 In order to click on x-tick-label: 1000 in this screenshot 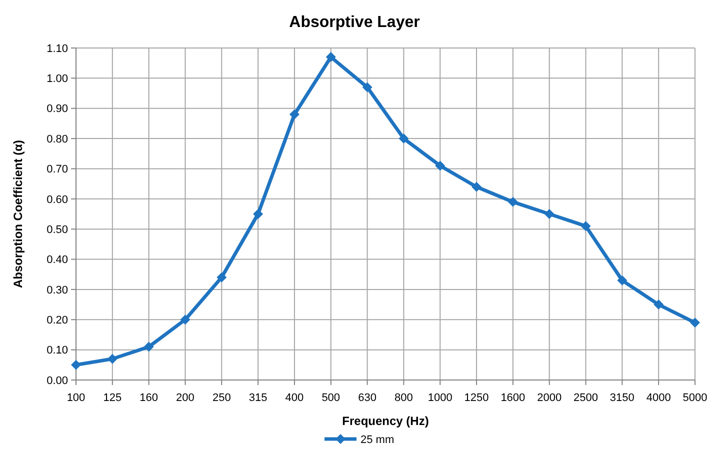, I will do `click(440, 398)`.